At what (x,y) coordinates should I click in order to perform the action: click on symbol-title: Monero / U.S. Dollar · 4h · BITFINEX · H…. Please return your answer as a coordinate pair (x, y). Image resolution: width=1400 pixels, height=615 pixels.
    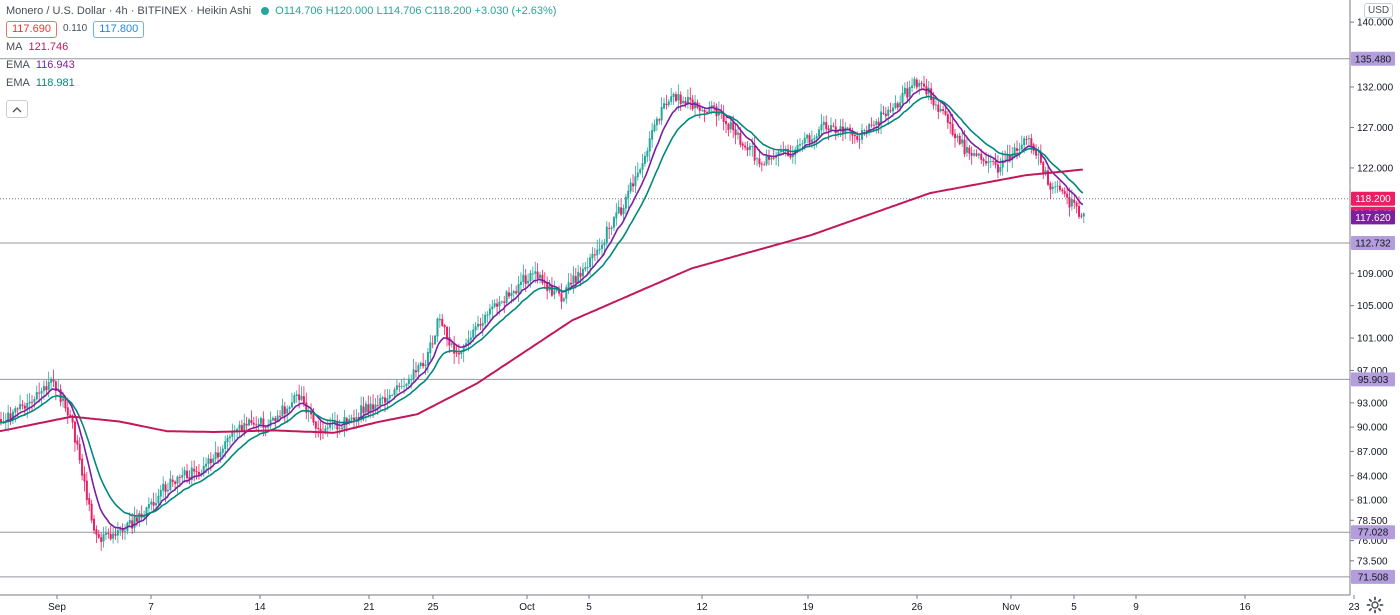
    Looking at the image, I should click on (129, 11).